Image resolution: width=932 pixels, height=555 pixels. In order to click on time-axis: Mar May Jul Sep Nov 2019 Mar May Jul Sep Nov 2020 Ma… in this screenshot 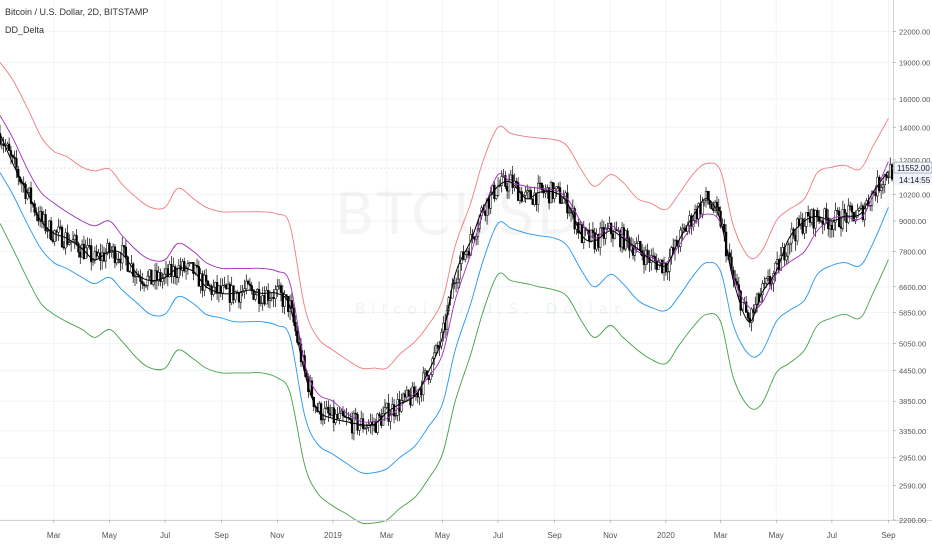, I will do `click(471, 530)`.